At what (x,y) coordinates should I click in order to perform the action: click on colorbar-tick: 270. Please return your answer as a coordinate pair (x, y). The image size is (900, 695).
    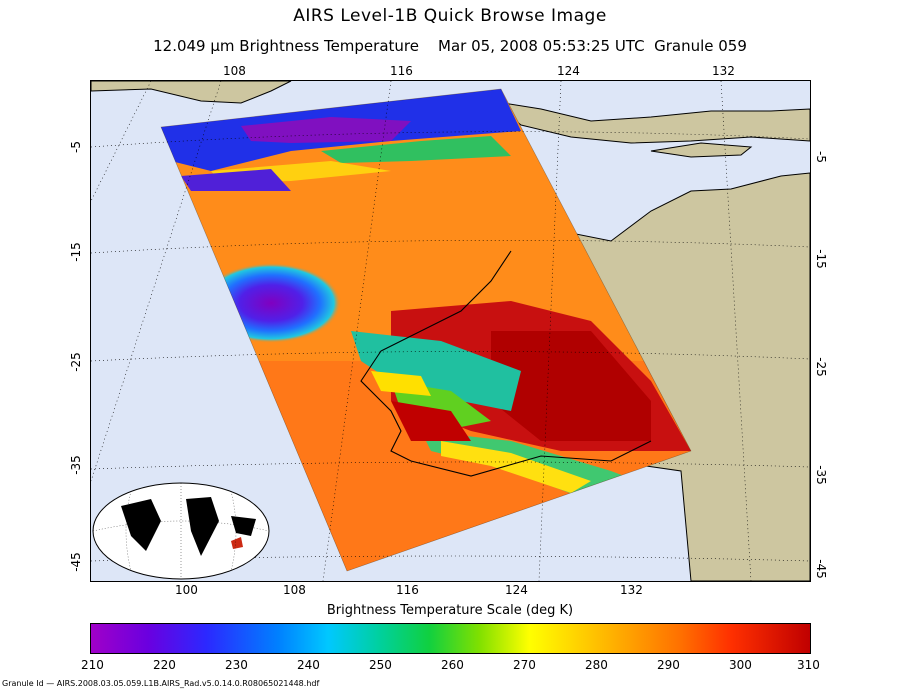
    Looking at the image, I should click on (524, 665).